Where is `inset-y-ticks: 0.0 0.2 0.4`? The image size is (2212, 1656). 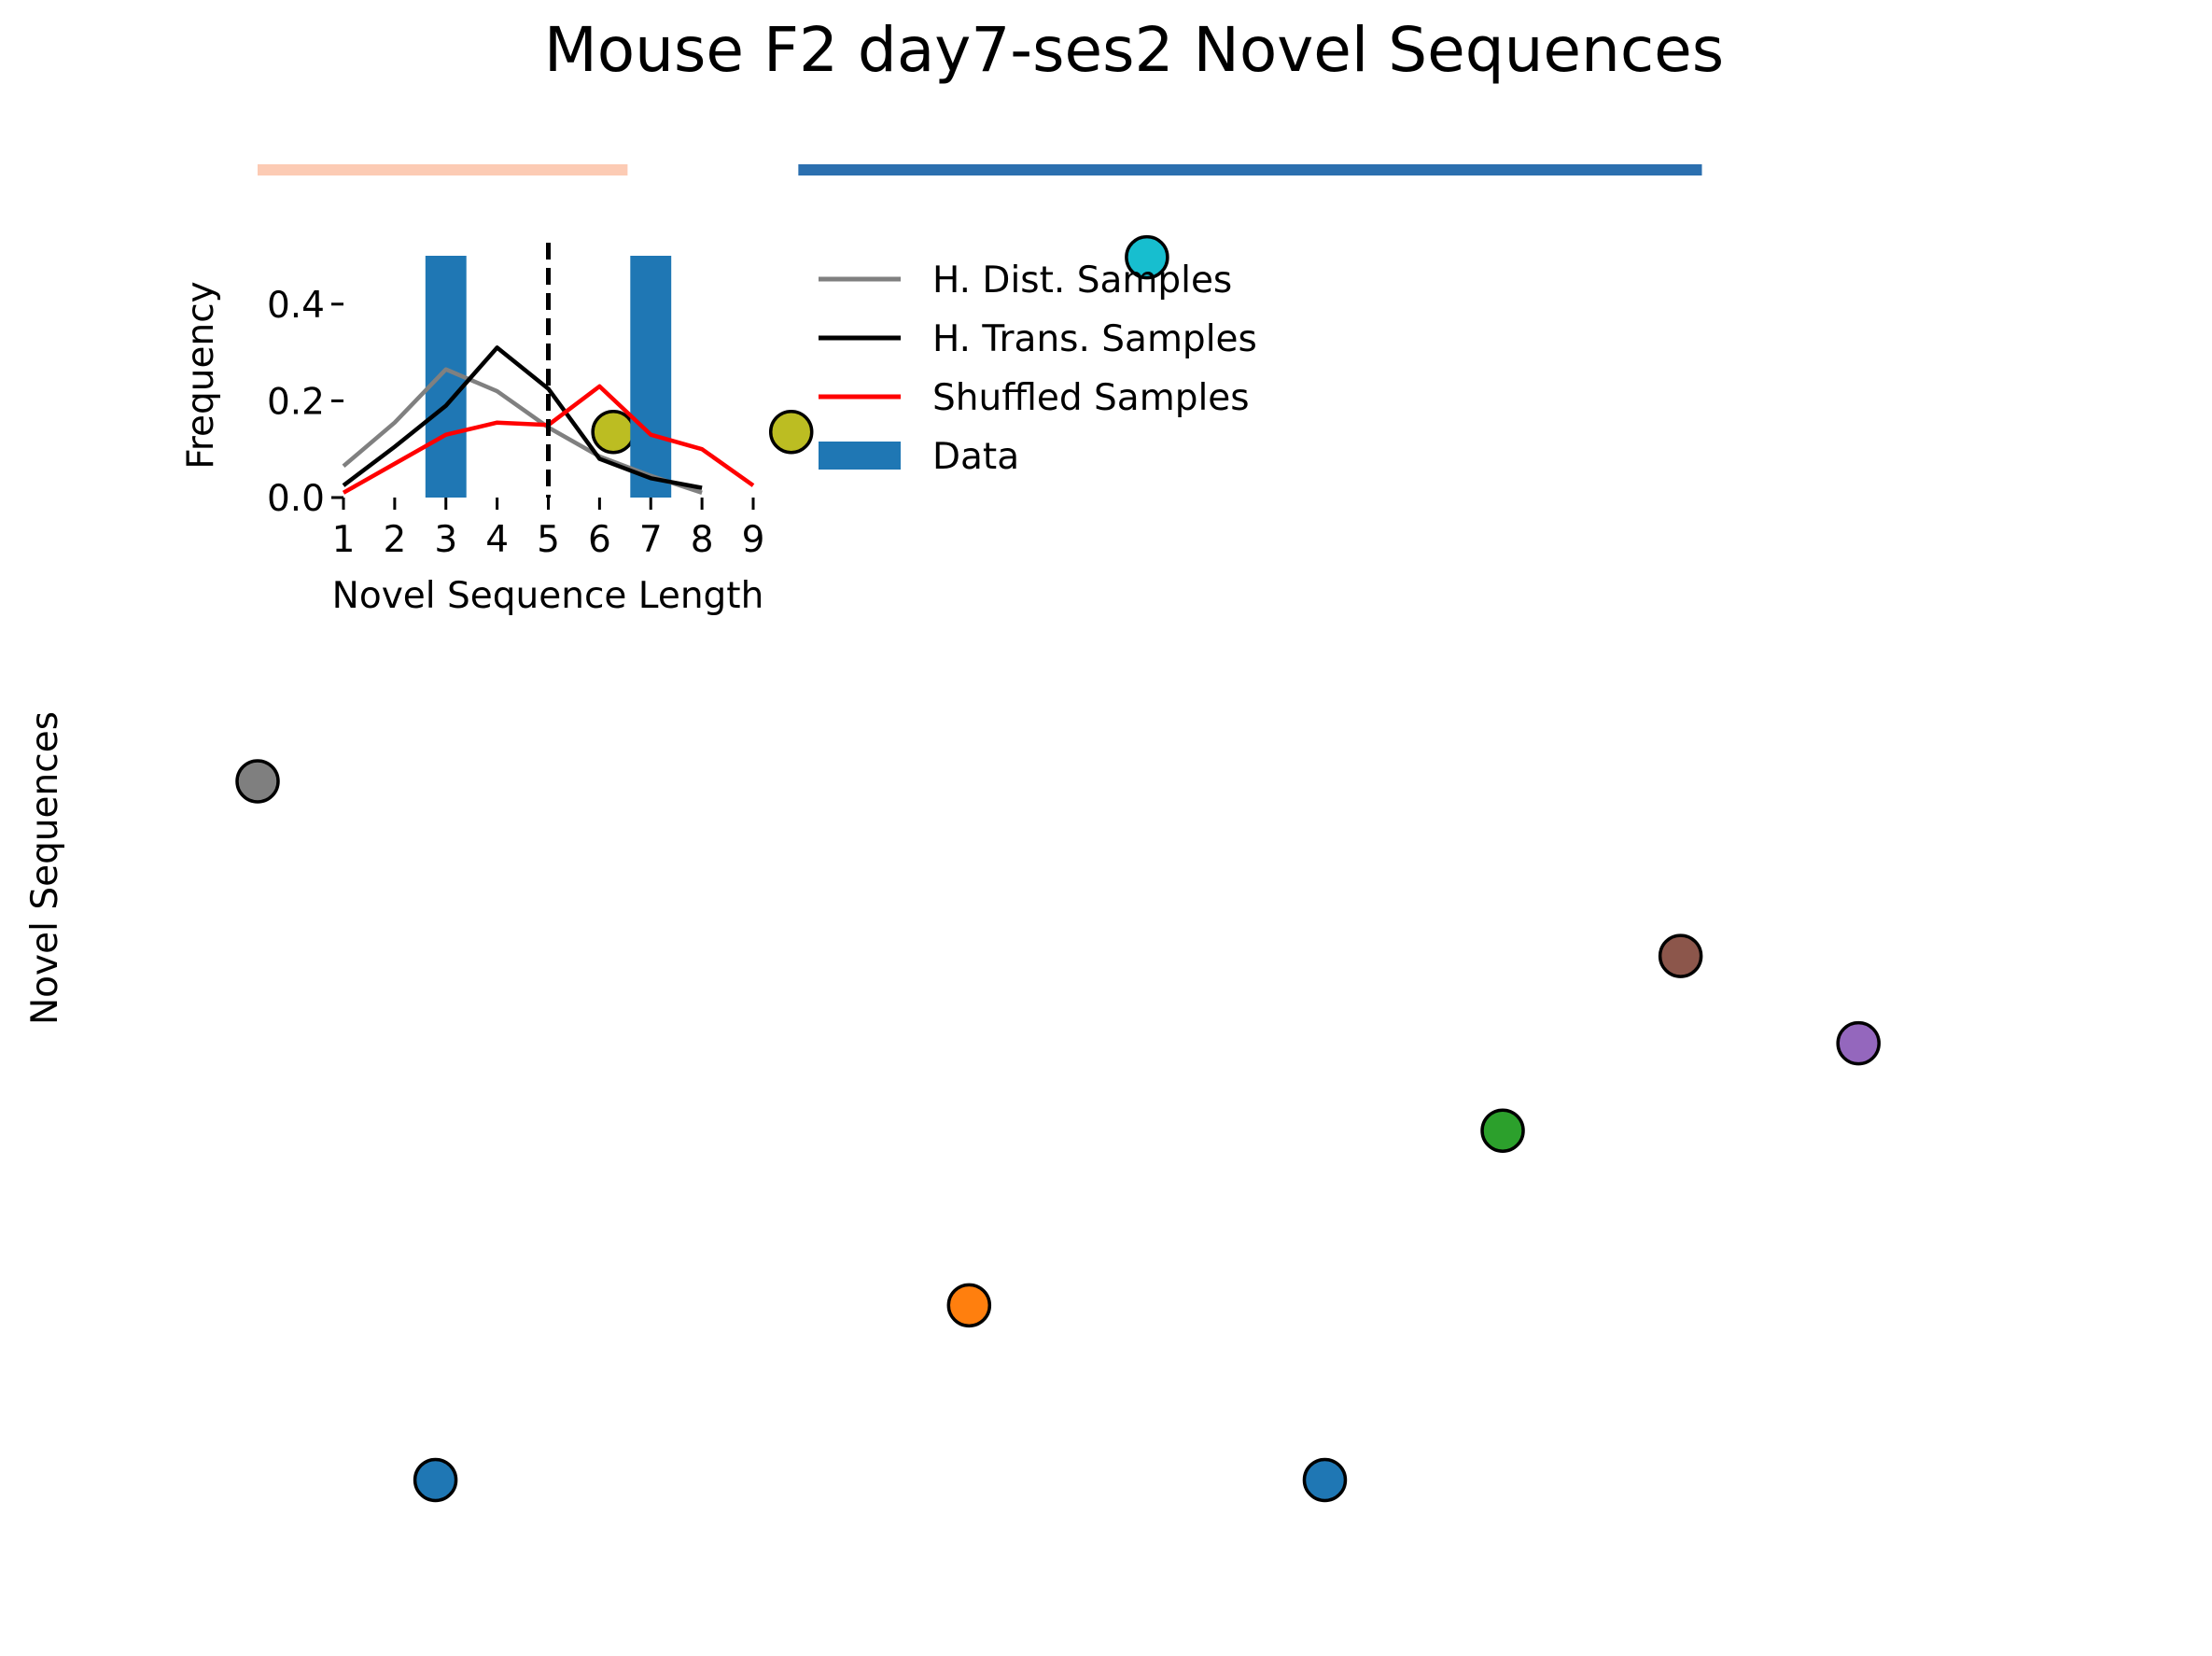 inset-y-ticks: 0.0 0.2 0.4 is located at coordinates (305, 403).